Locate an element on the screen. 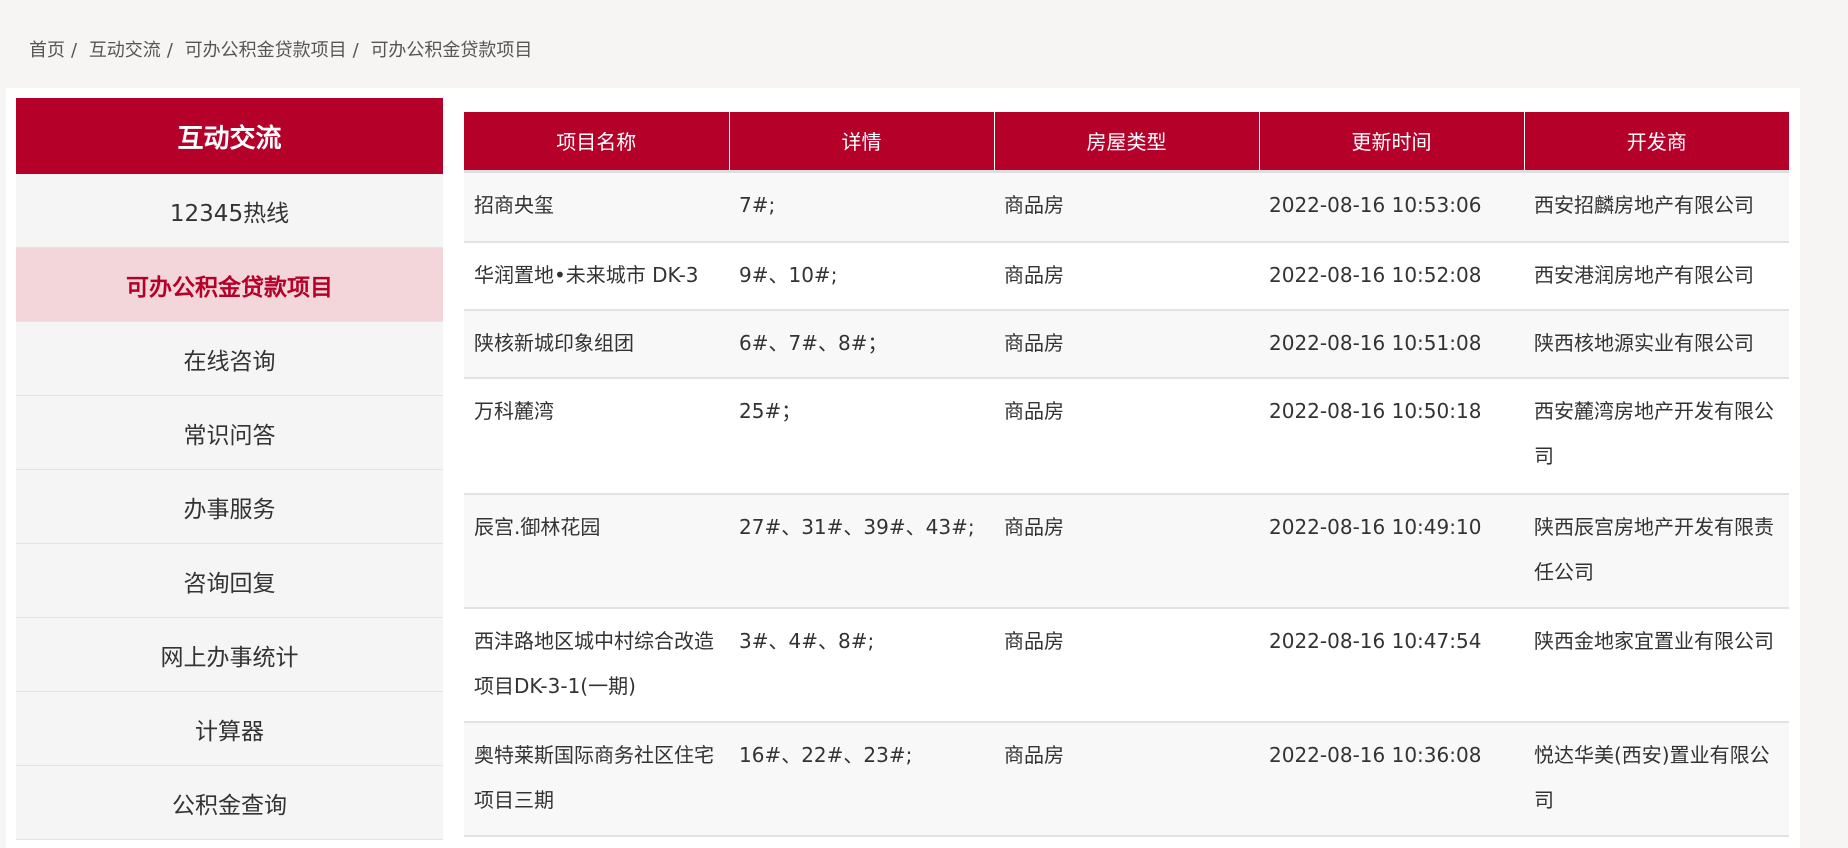  column-header: 房屋类型 is located at coordinates (1127, 142).